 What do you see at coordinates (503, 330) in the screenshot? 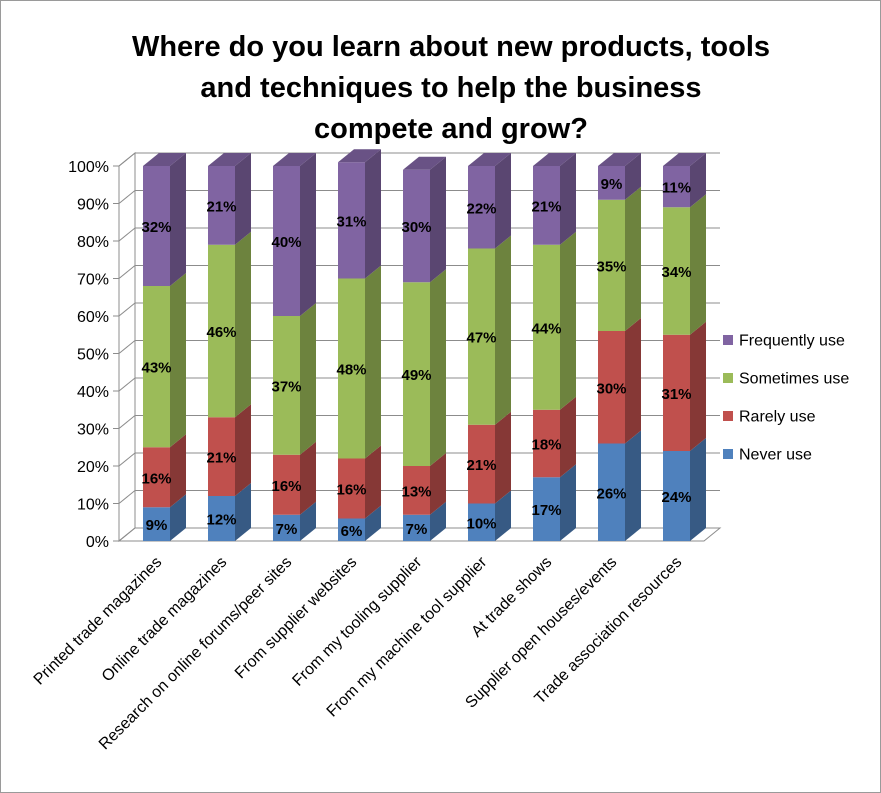
I see `bar-sometimes-use-from-my-machine-tool-supplier-side` at bounding box center [503, 330].